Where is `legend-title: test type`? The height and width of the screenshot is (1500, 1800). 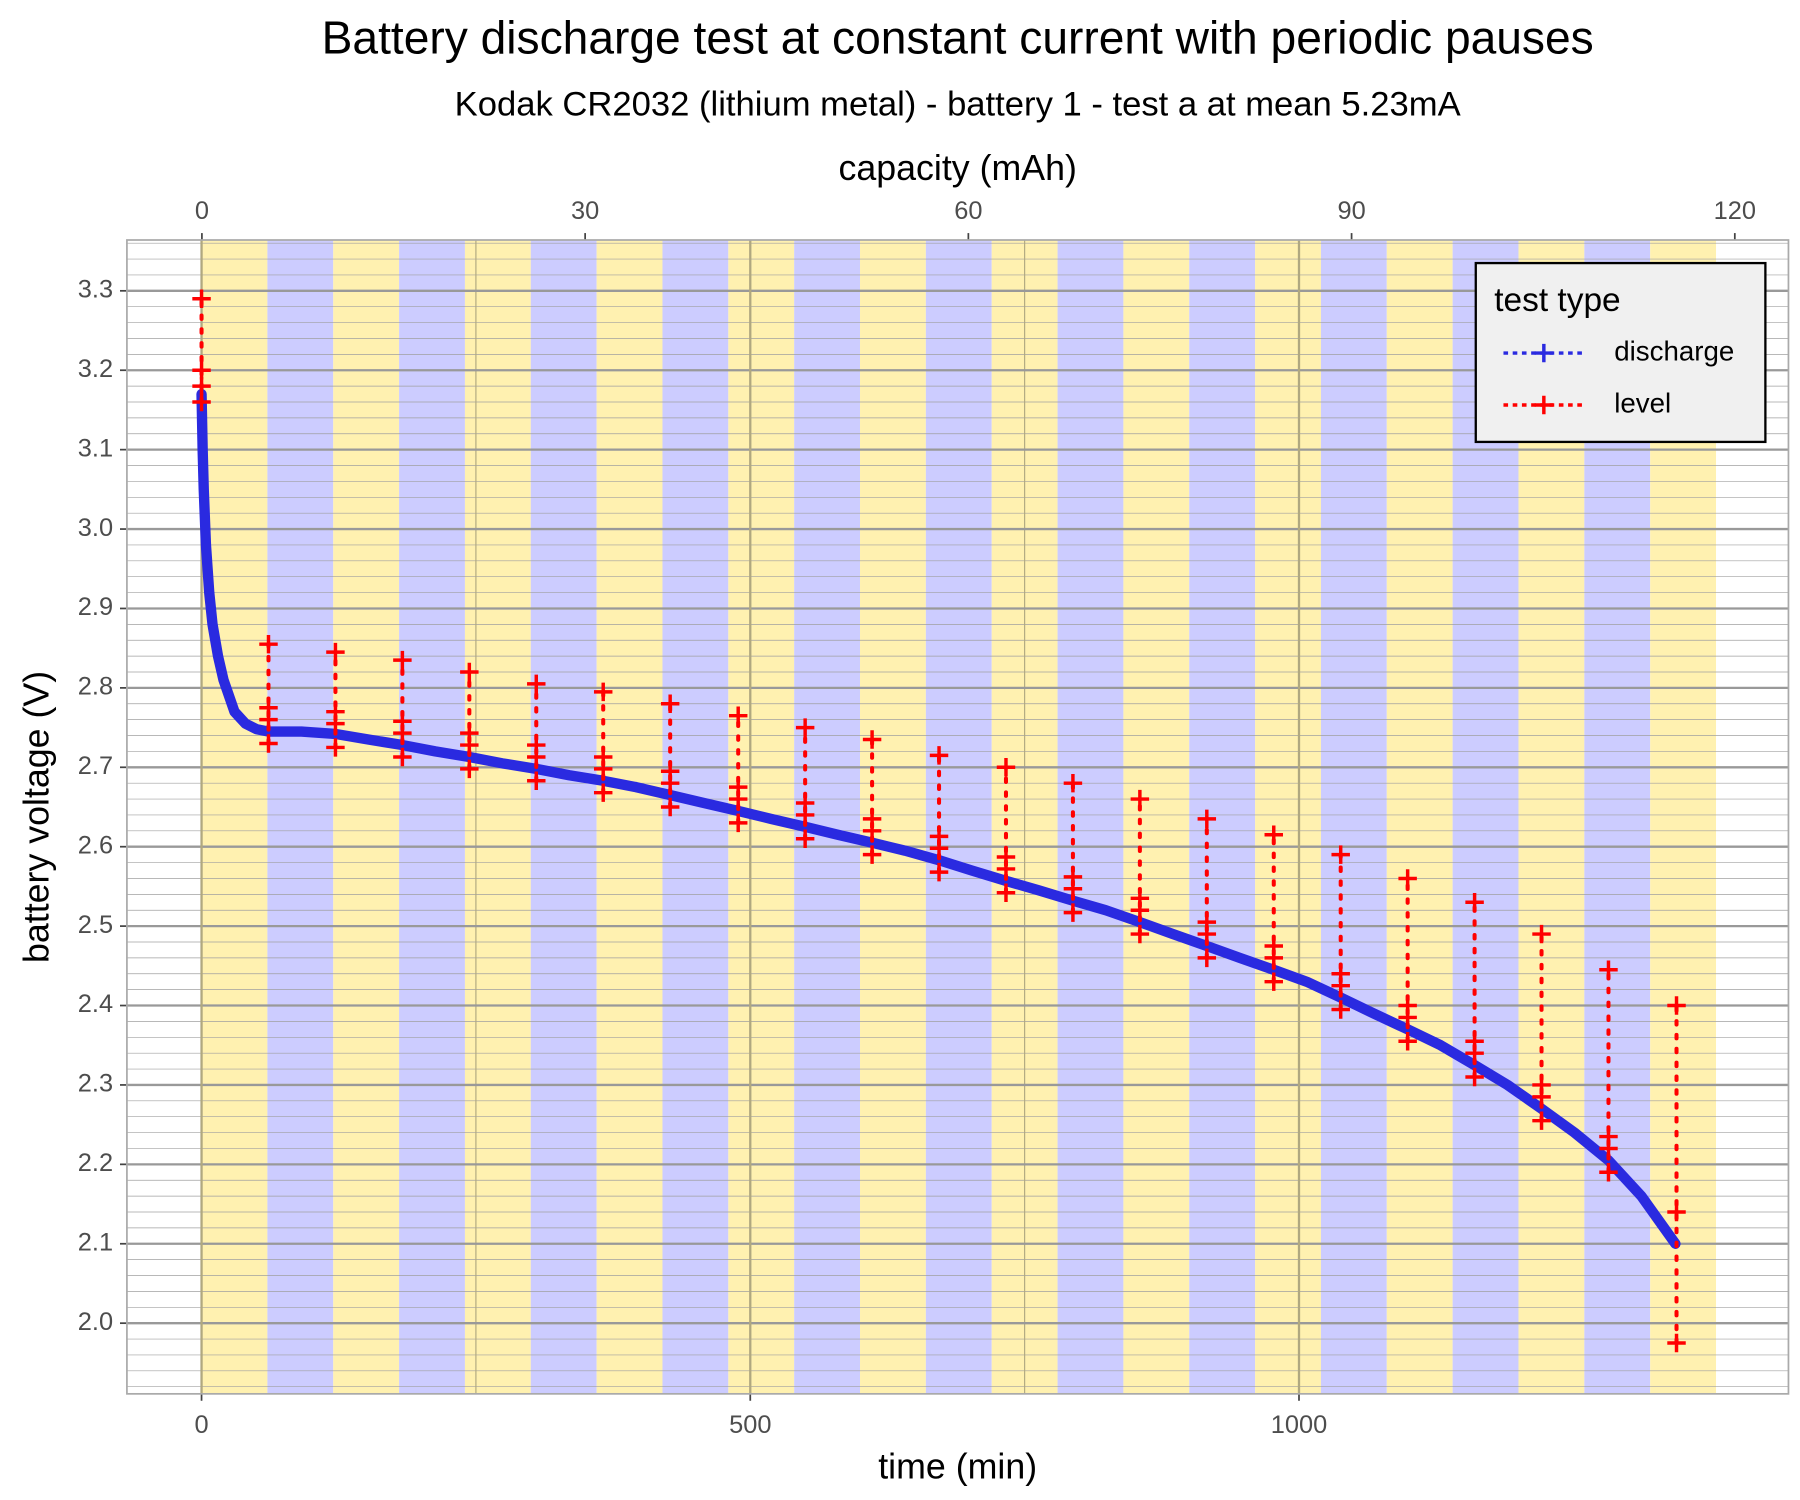 legend-title: test type is located at coordinates (1557, 300).